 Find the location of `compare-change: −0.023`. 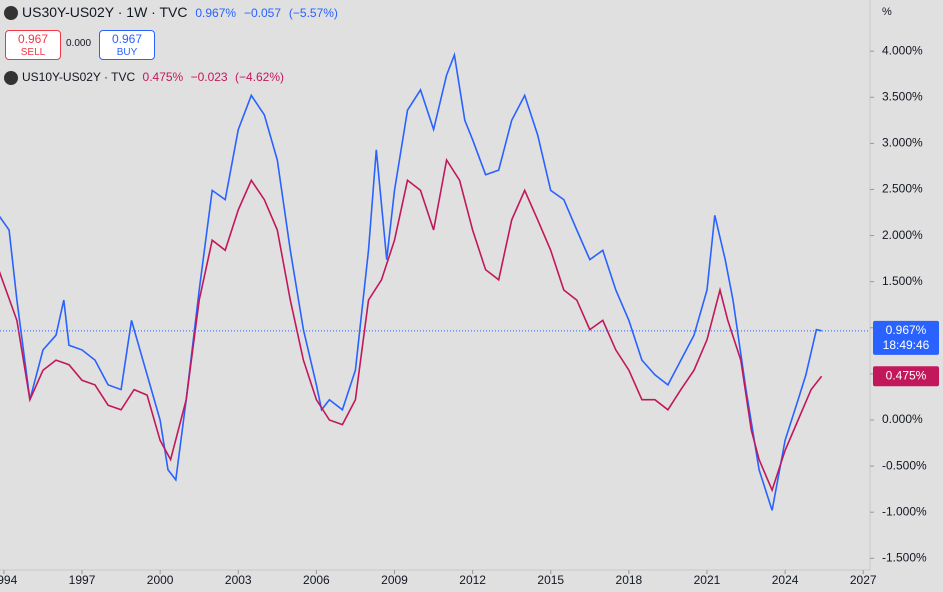

compare-change: −0.023 is located at coordinates (209, 77).